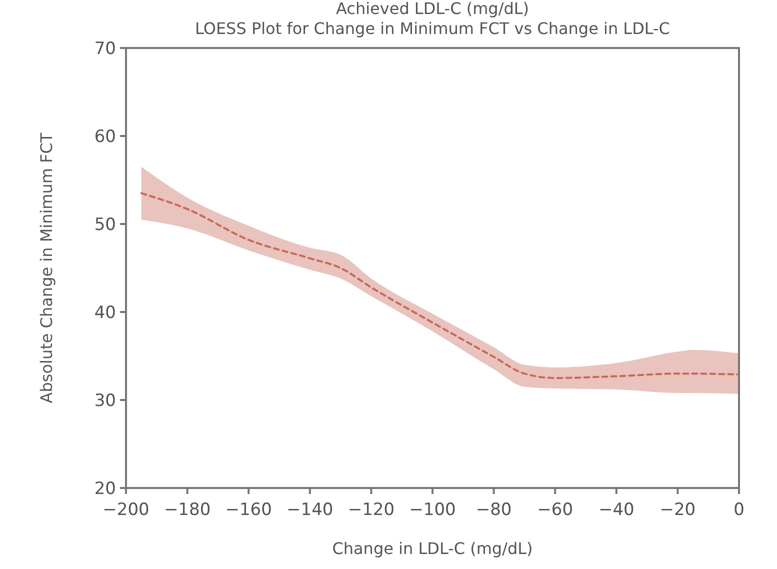  Describe the element at coordinates (105, 48) in the screenshot. I see `y-tick-label: 70` at that location.